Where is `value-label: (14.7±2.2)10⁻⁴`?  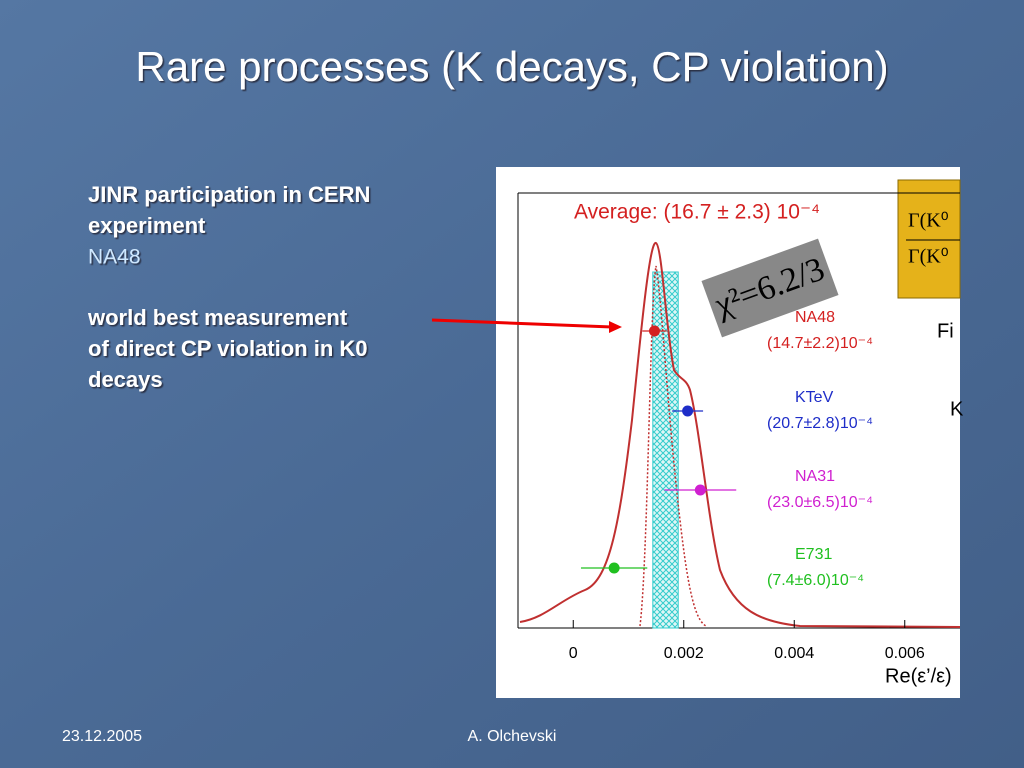
value-label: (14.7±2.2)10⁻⁴ is located at coordinates (820, 343).